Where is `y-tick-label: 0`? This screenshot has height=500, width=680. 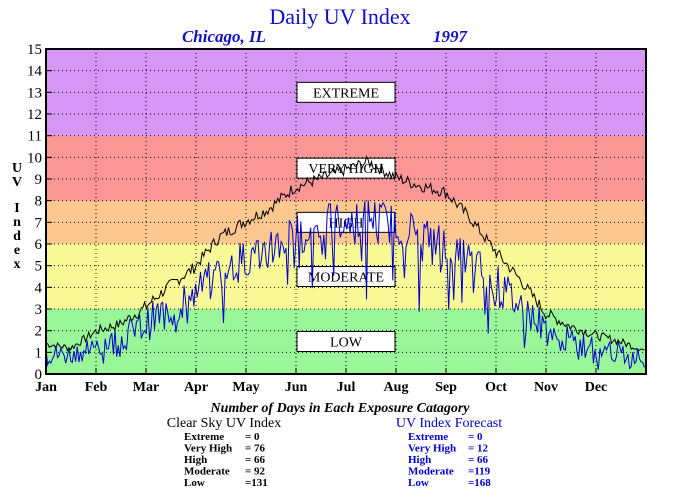 y-tick-label: 0 is located at coordinates (39, 375).